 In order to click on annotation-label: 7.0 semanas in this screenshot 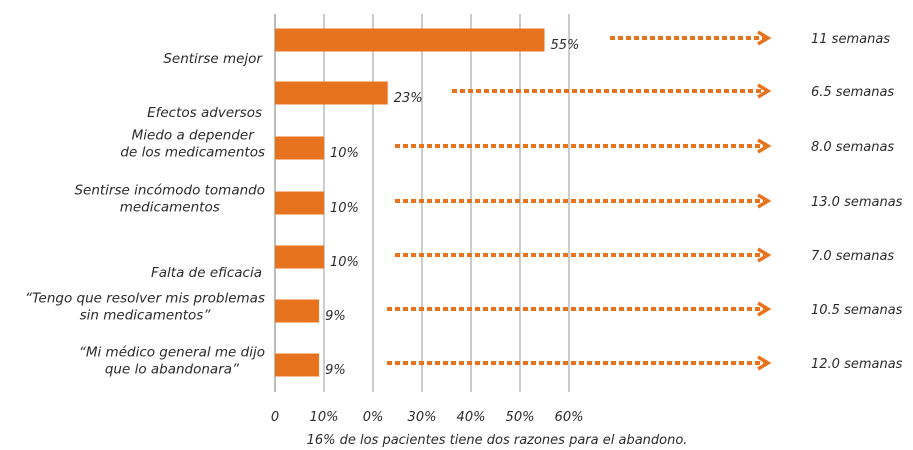, I will do `click(852, 256)`.